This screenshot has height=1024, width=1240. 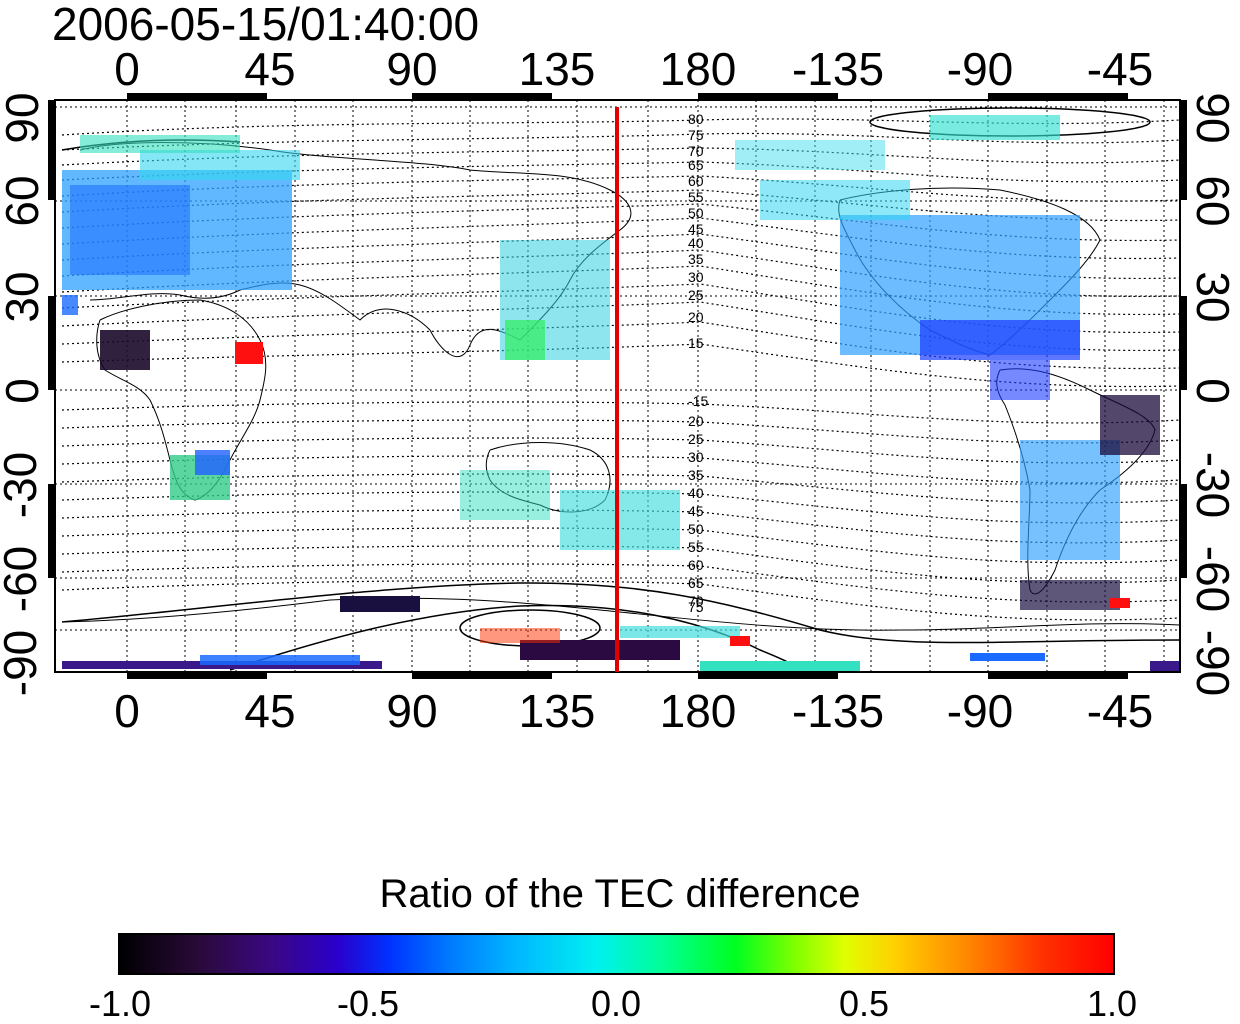 I want to click on top-lon-label: 45, so click(x=270, y=69).